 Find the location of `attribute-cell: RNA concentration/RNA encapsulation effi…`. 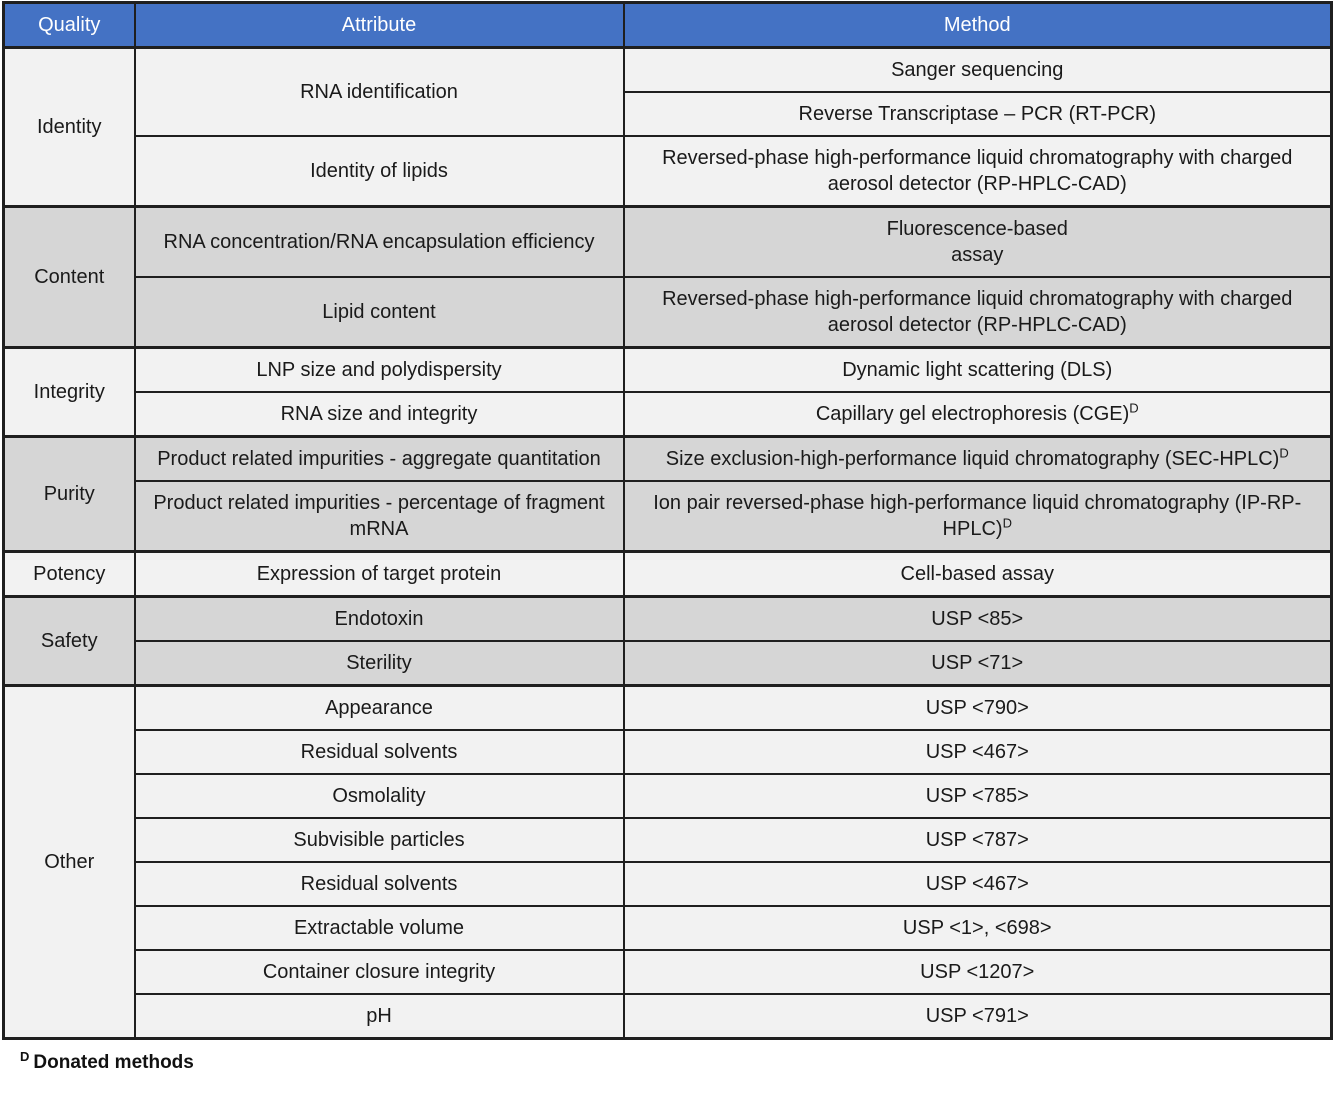

attribute-cell: RNA concentration/RNA encapsulation effi… is located at coordinates (379, 241).